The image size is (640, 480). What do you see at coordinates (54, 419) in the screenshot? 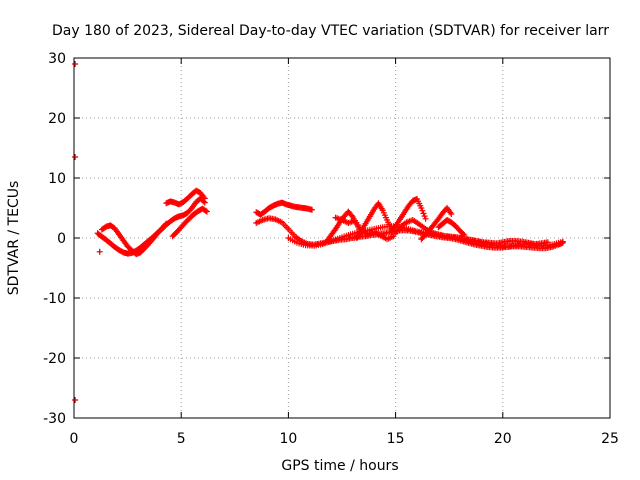
I see `y-tick-label: -30` at bounding box center [54, 419].